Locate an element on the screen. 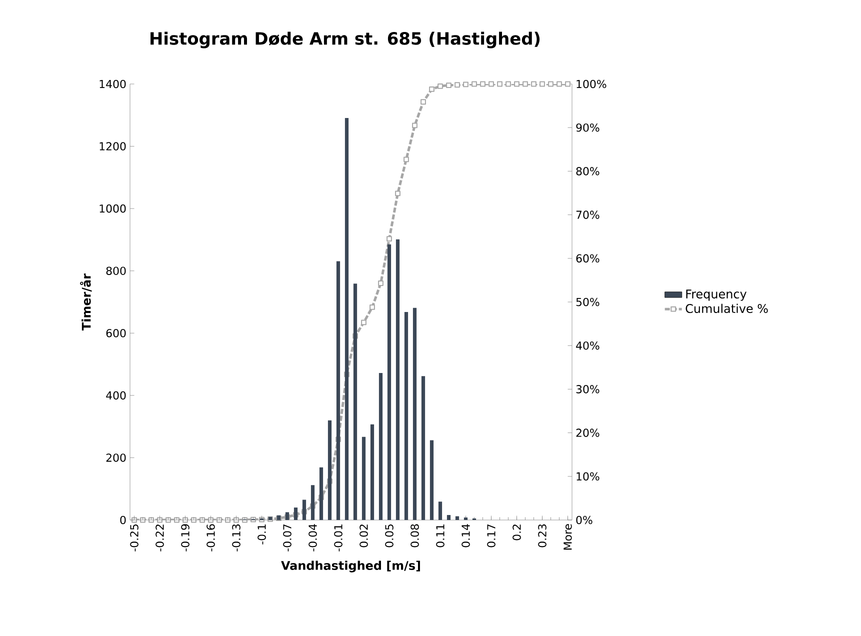 This screenshot has width=861, height=636. y2-tick-label: 50% is located at coordinates (588, 302).